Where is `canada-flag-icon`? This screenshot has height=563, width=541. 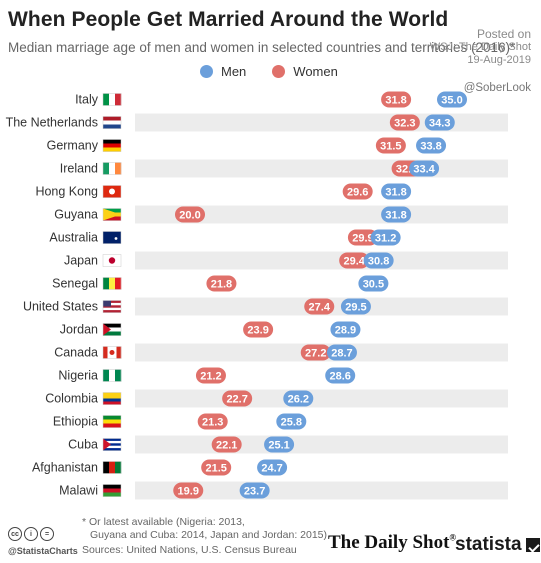
canada-flag-icon is located at coordinates (112, 352).